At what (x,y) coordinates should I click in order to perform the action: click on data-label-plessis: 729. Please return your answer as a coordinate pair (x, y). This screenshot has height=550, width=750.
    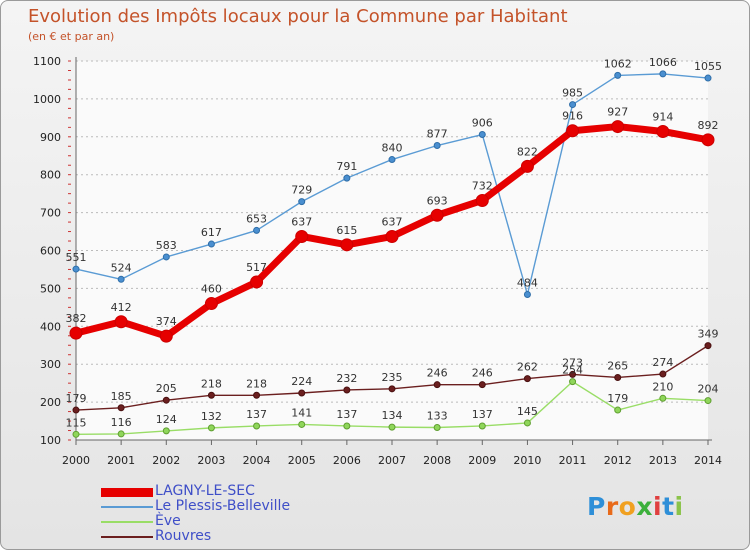
    Looking at the image, I should click on (301, 190).